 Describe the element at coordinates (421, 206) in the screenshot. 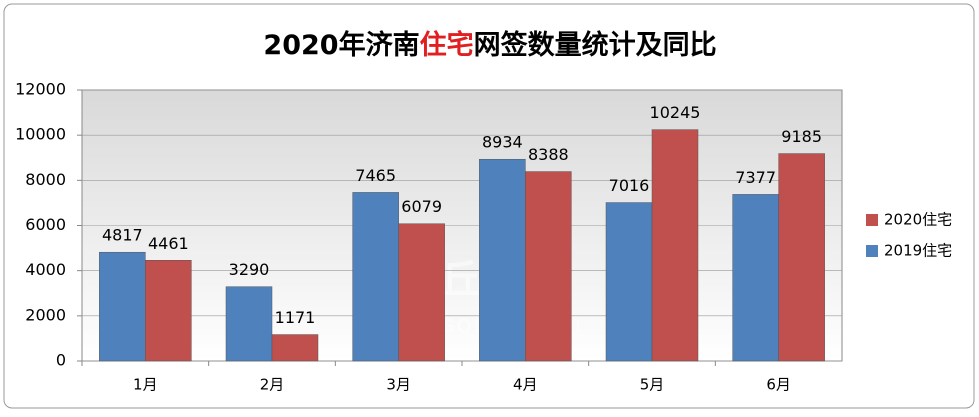

I see `data-label: 6079` at that location.